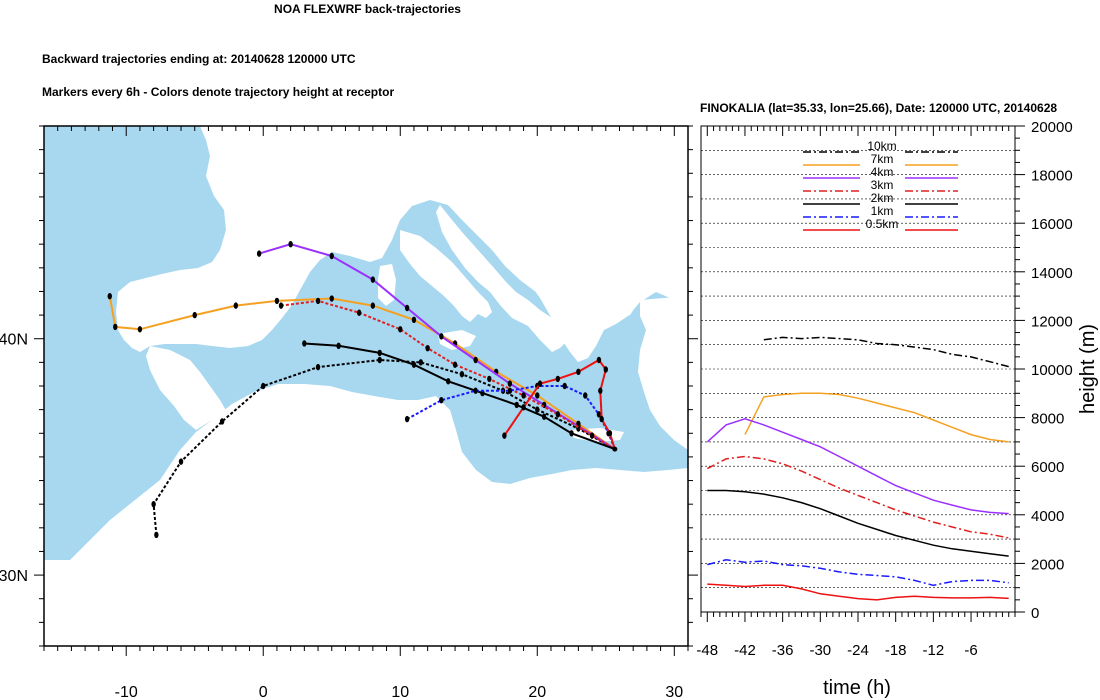 The image size is (1100, 700). I want to click on trajectory-2km, so click(459, 395).